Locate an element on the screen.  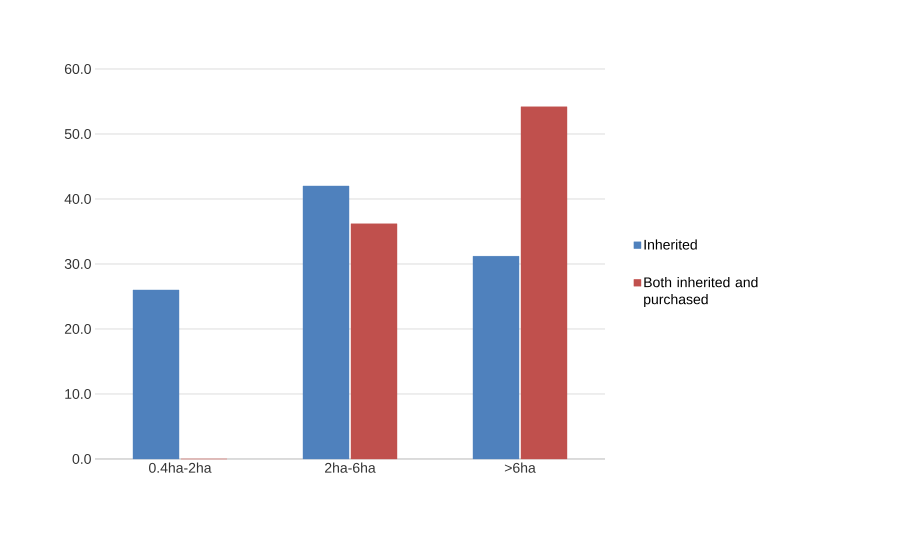
y-tick-label: 0.0 is located at coordinates (81, 459).